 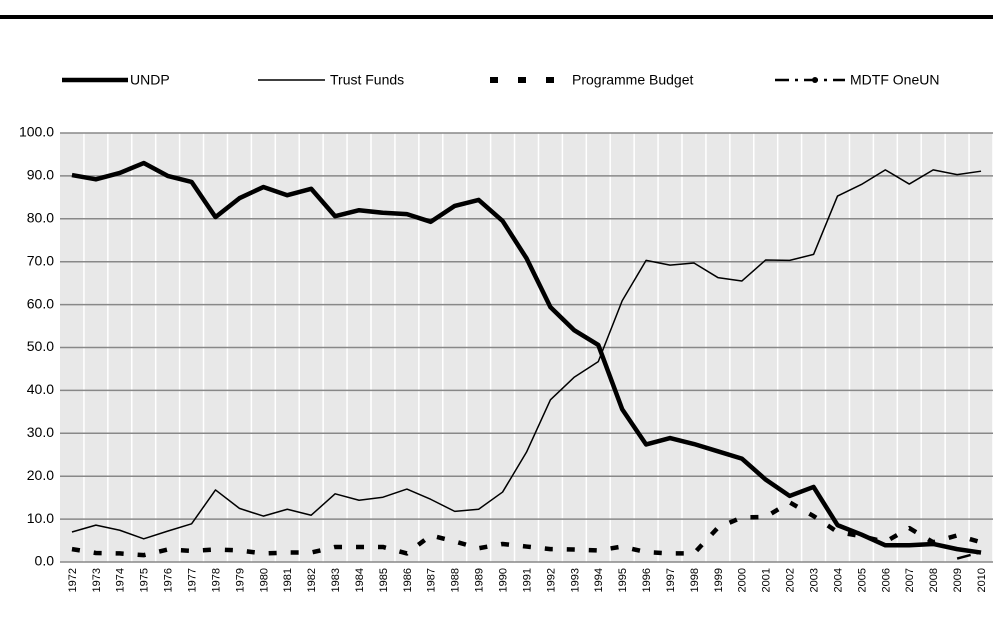 What do you see at coordinates (150, 80) in the screenshot?
I see `legend-label: UNDP` at bounding box center [150, 80].